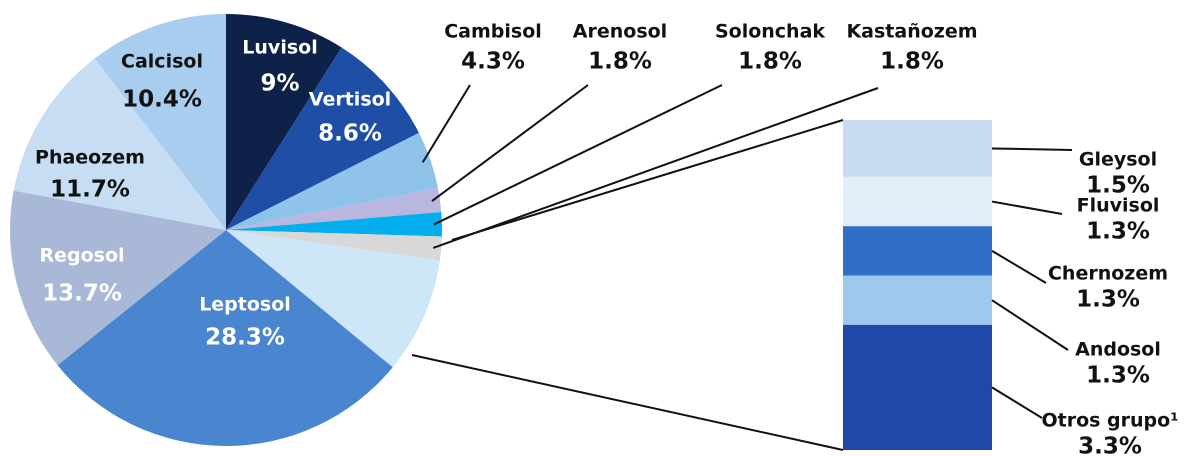  I want to click on bar-label: Fluvisol, so click(1118, 206).